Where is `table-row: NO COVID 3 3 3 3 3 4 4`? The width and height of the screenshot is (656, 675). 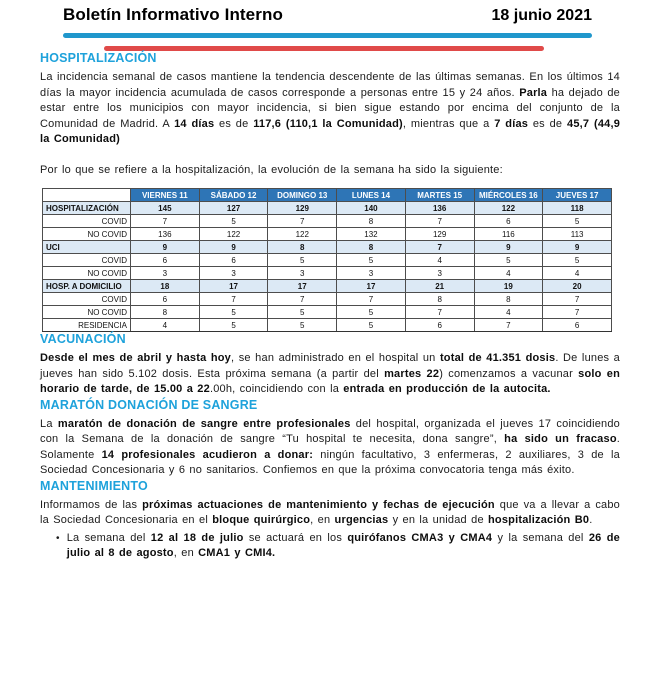
table-row: NO COVID 3 3 3 3 3 4 4 is located at coordinates (327, 273).